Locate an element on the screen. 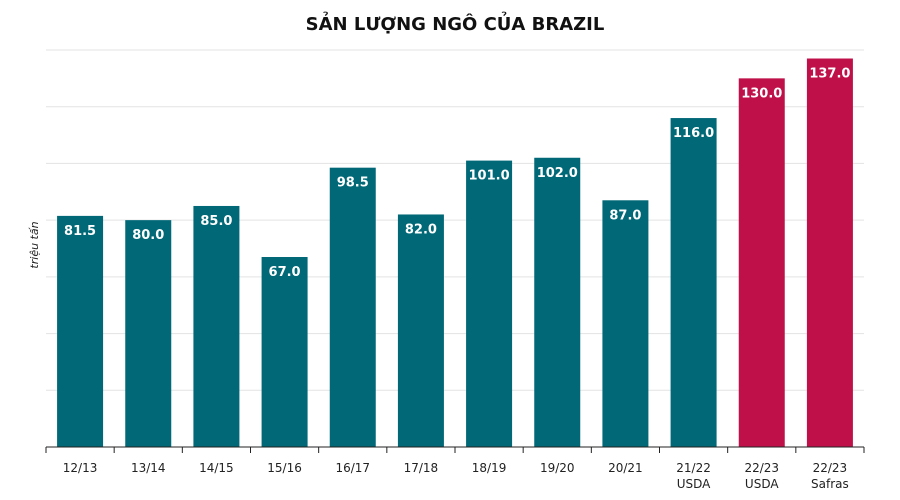 This screenshot has width=900, height=500. x-tick-label: 17/18 is located at coordinates (421, 468).